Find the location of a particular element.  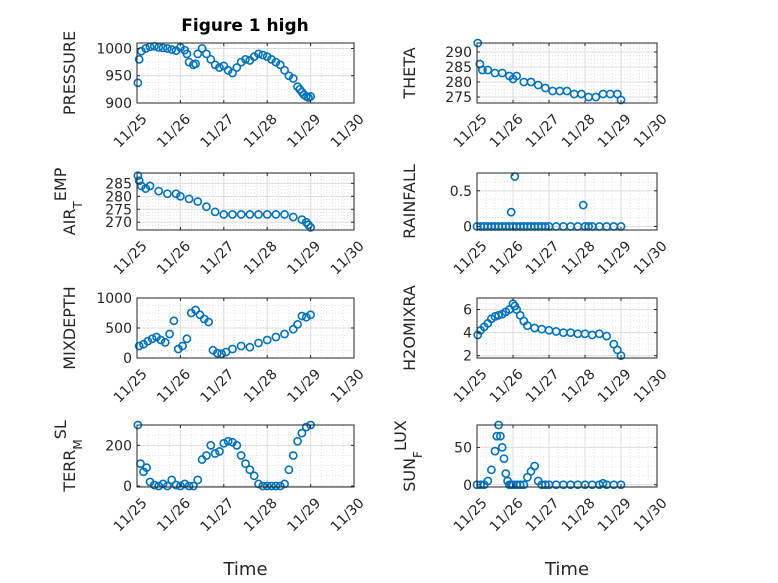

y-tick-label: 280 is located at coordinates (458, 83).